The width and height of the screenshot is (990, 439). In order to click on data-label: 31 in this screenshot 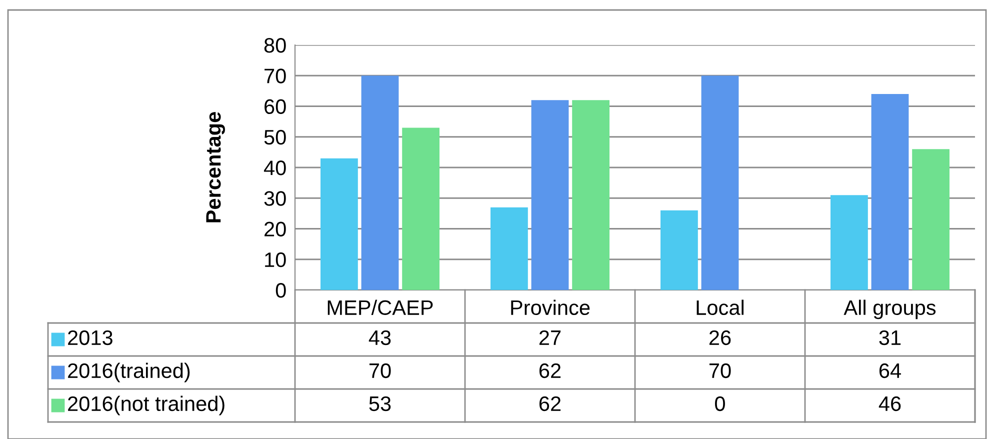, I will do `click(890, 338)`.